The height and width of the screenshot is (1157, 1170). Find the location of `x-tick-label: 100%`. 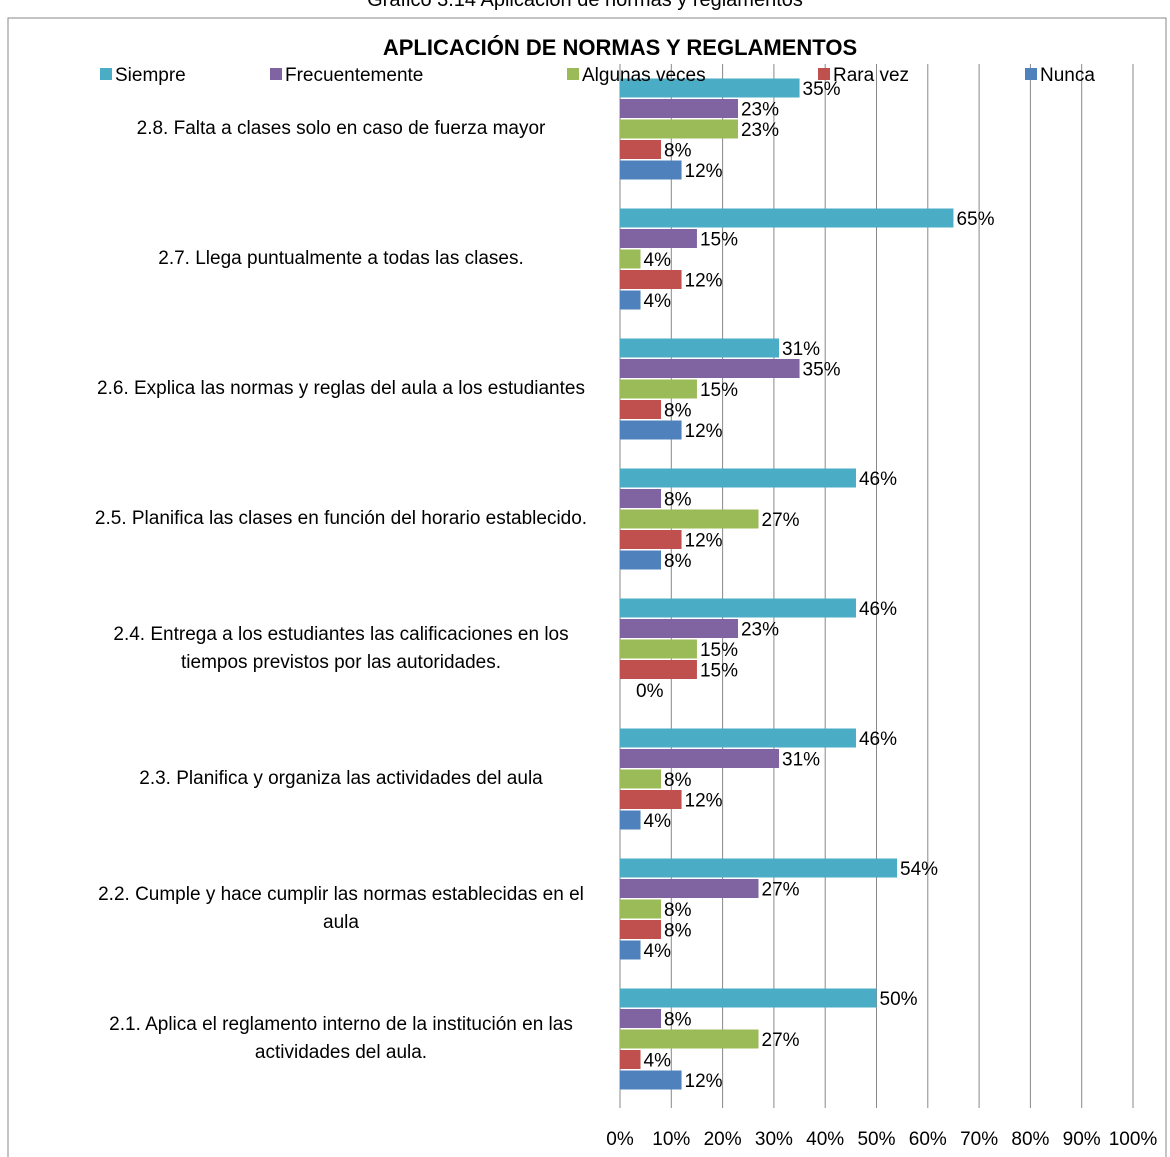

x-tick-label: 100% is located at coordinates (1133, 1139).